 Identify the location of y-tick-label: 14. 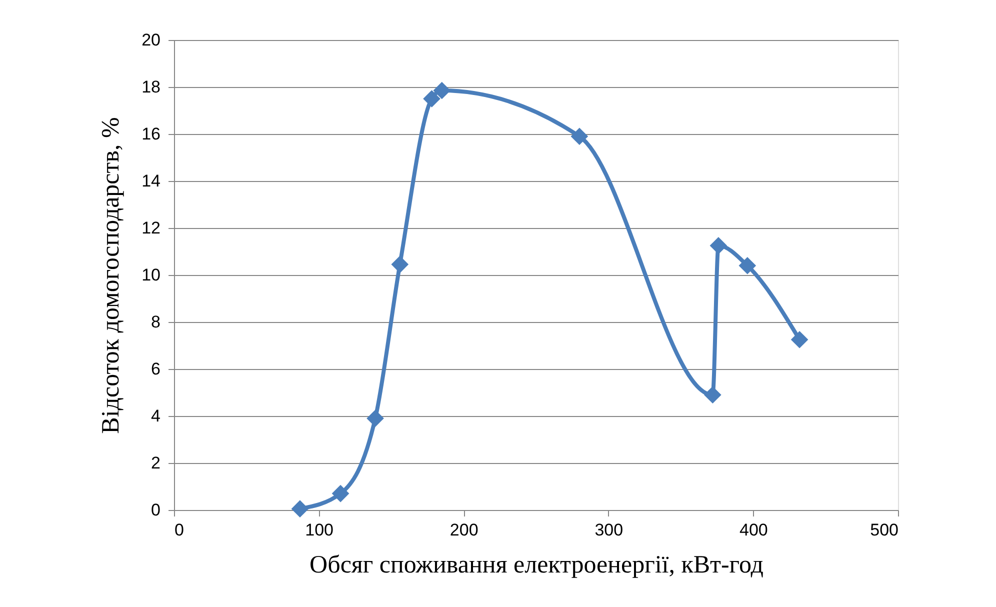
(151, 181).